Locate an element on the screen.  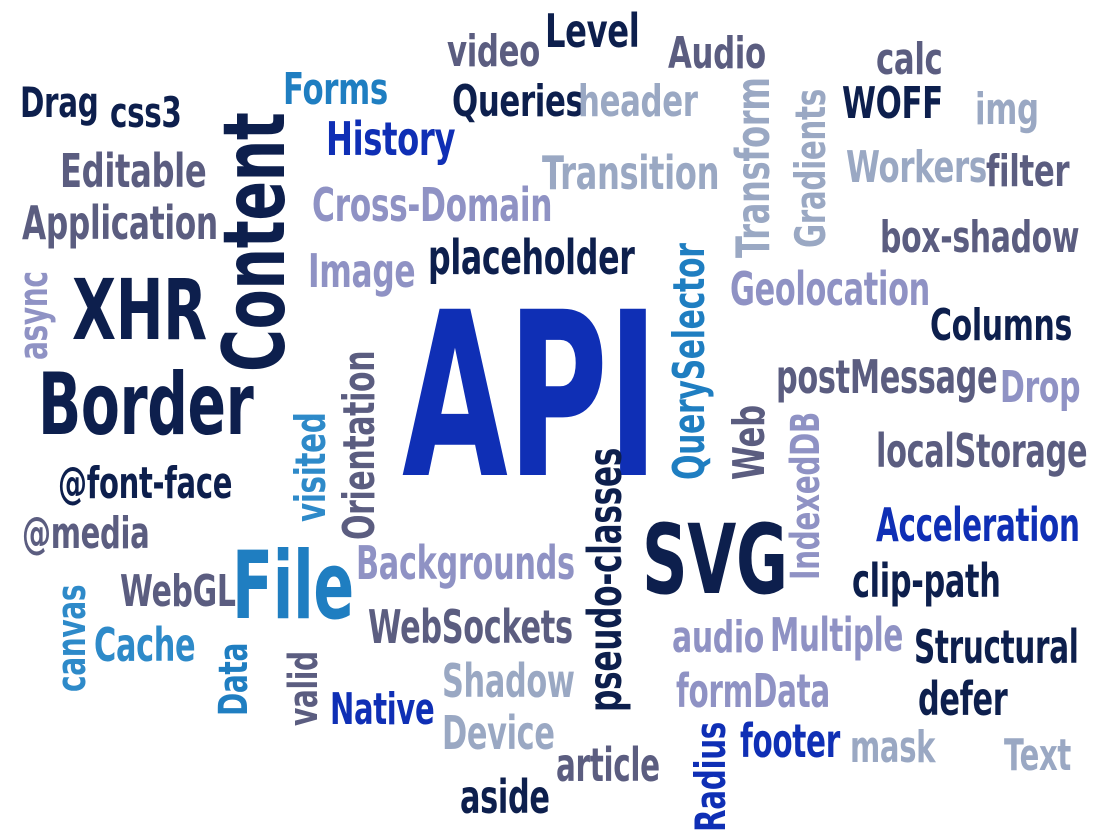
word-visited: visited is located at coordinates (310, 467).